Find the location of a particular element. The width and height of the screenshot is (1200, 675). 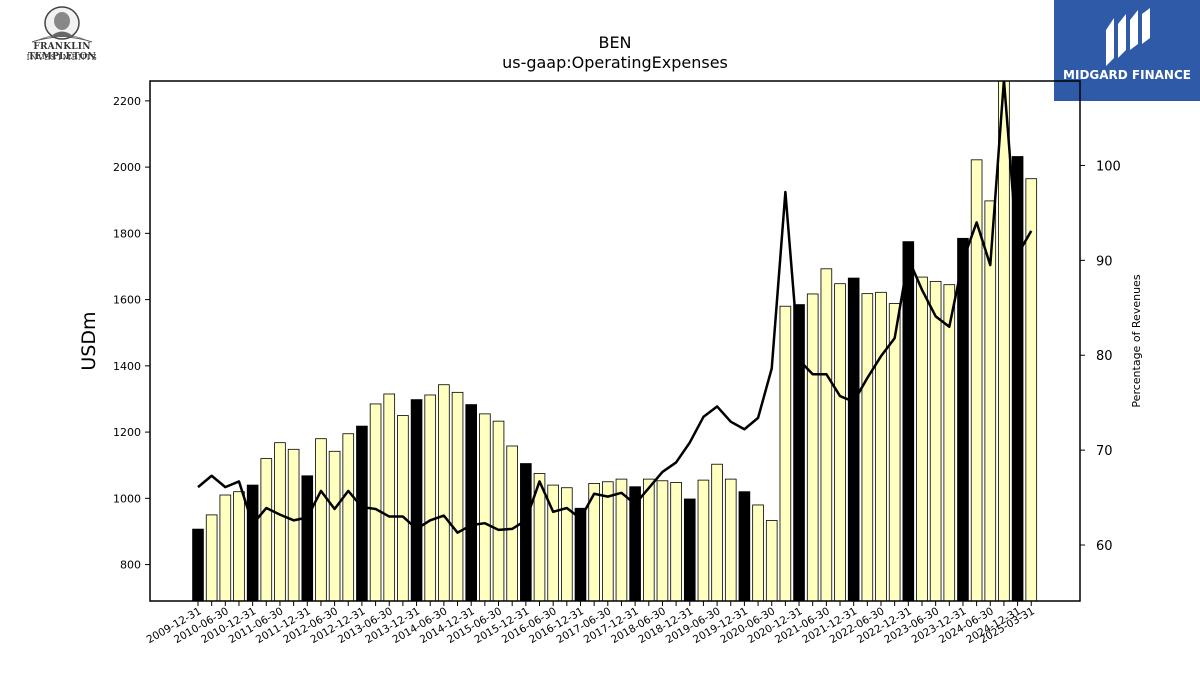

portrait-medallion-icon is located at coordinates (62, 24).